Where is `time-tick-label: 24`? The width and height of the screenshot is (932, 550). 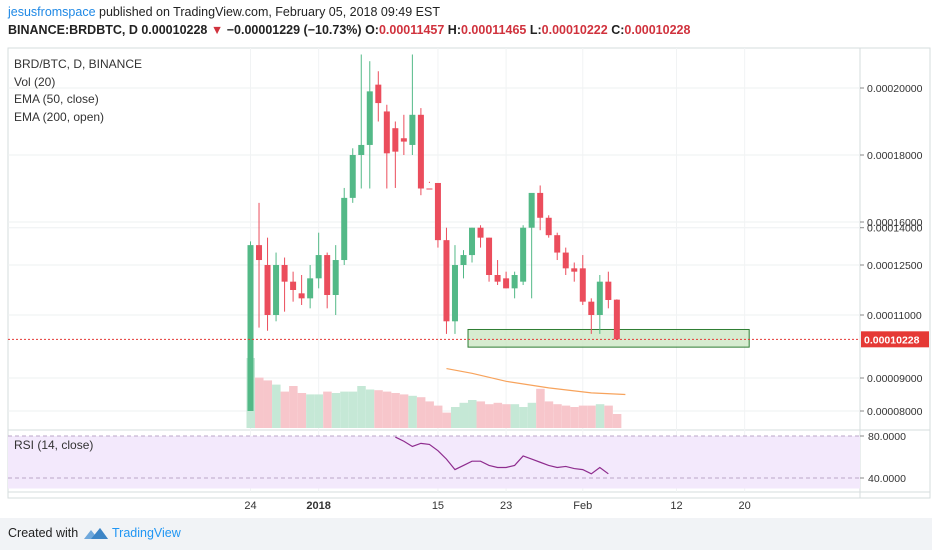
time-tick-label: 24 is located at coordinates (250, 506).